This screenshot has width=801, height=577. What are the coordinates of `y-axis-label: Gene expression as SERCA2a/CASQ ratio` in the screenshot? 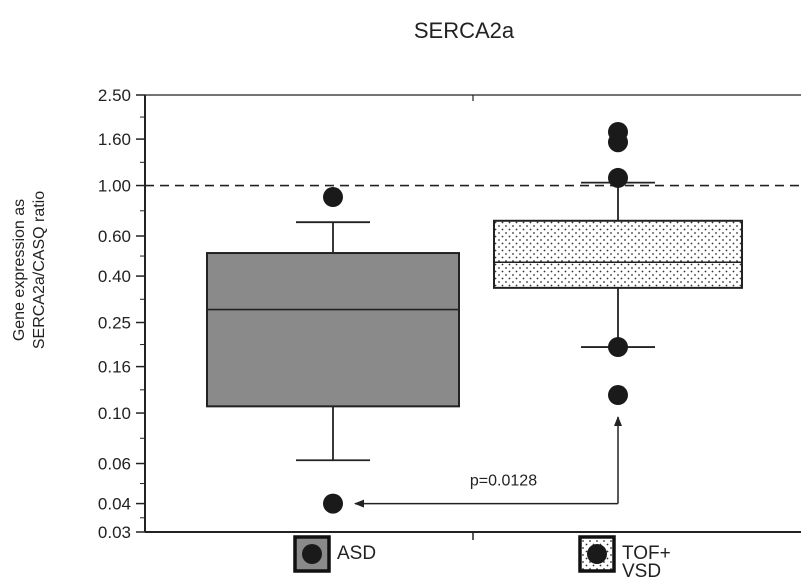 It's located at (29, 270).